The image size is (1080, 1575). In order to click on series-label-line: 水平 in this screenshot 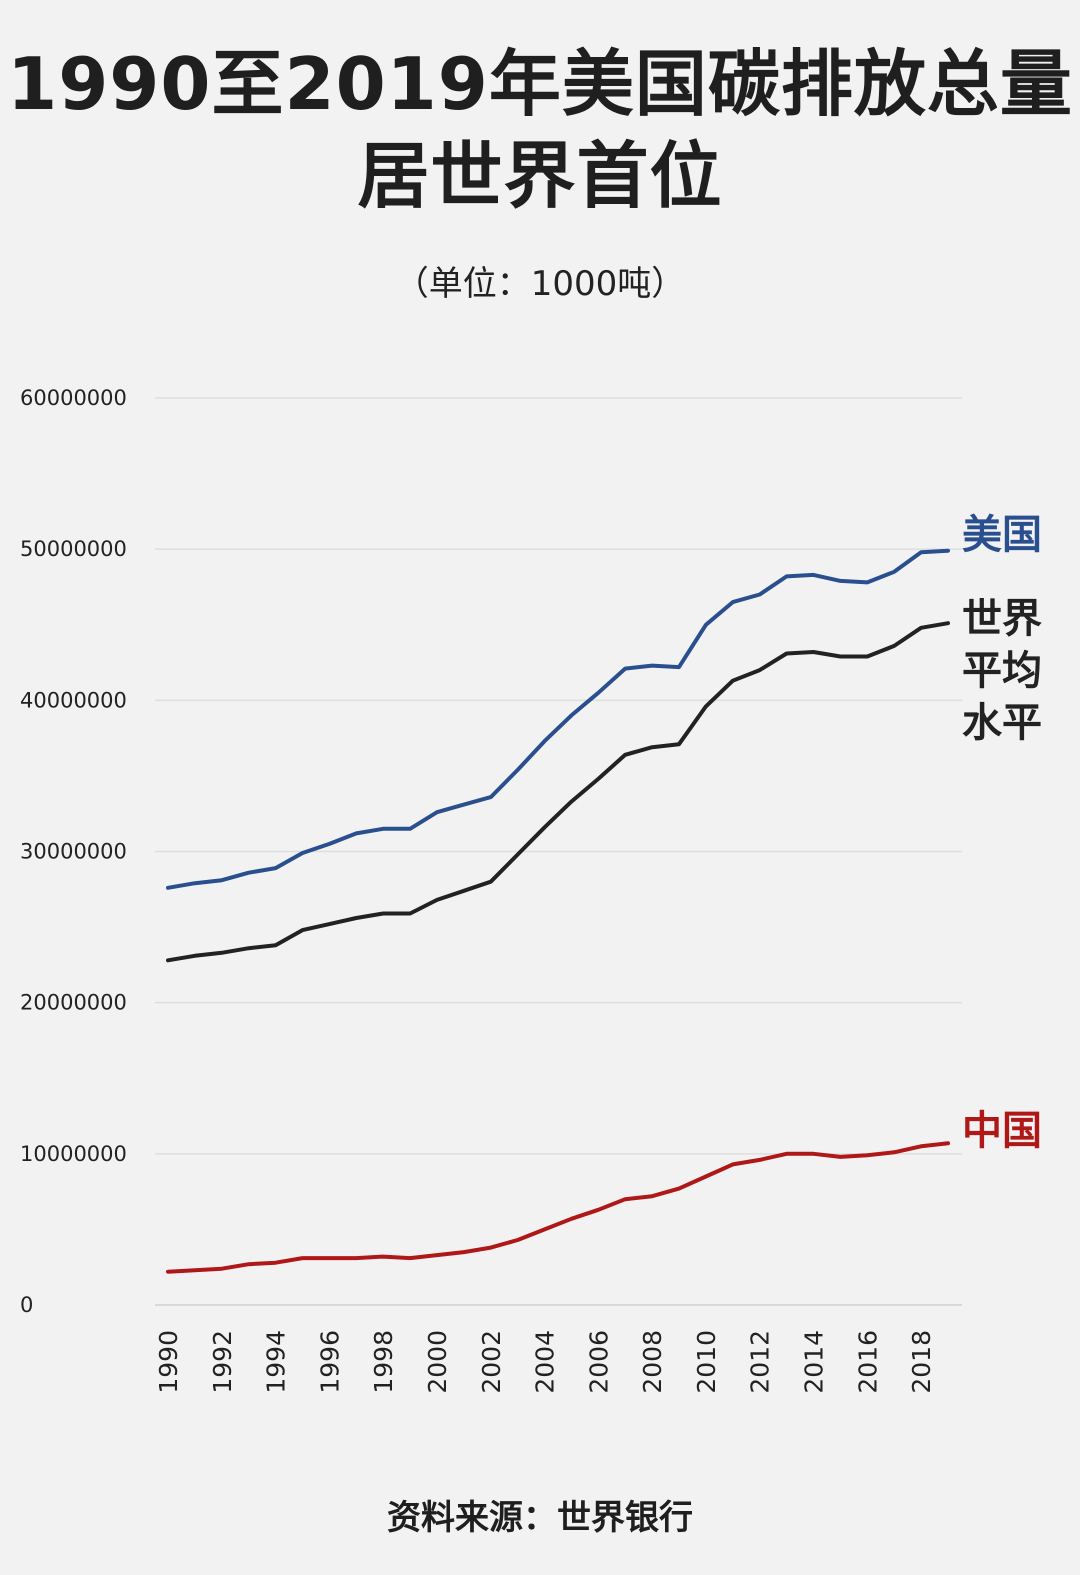, I will do `click(1002, 722)`.